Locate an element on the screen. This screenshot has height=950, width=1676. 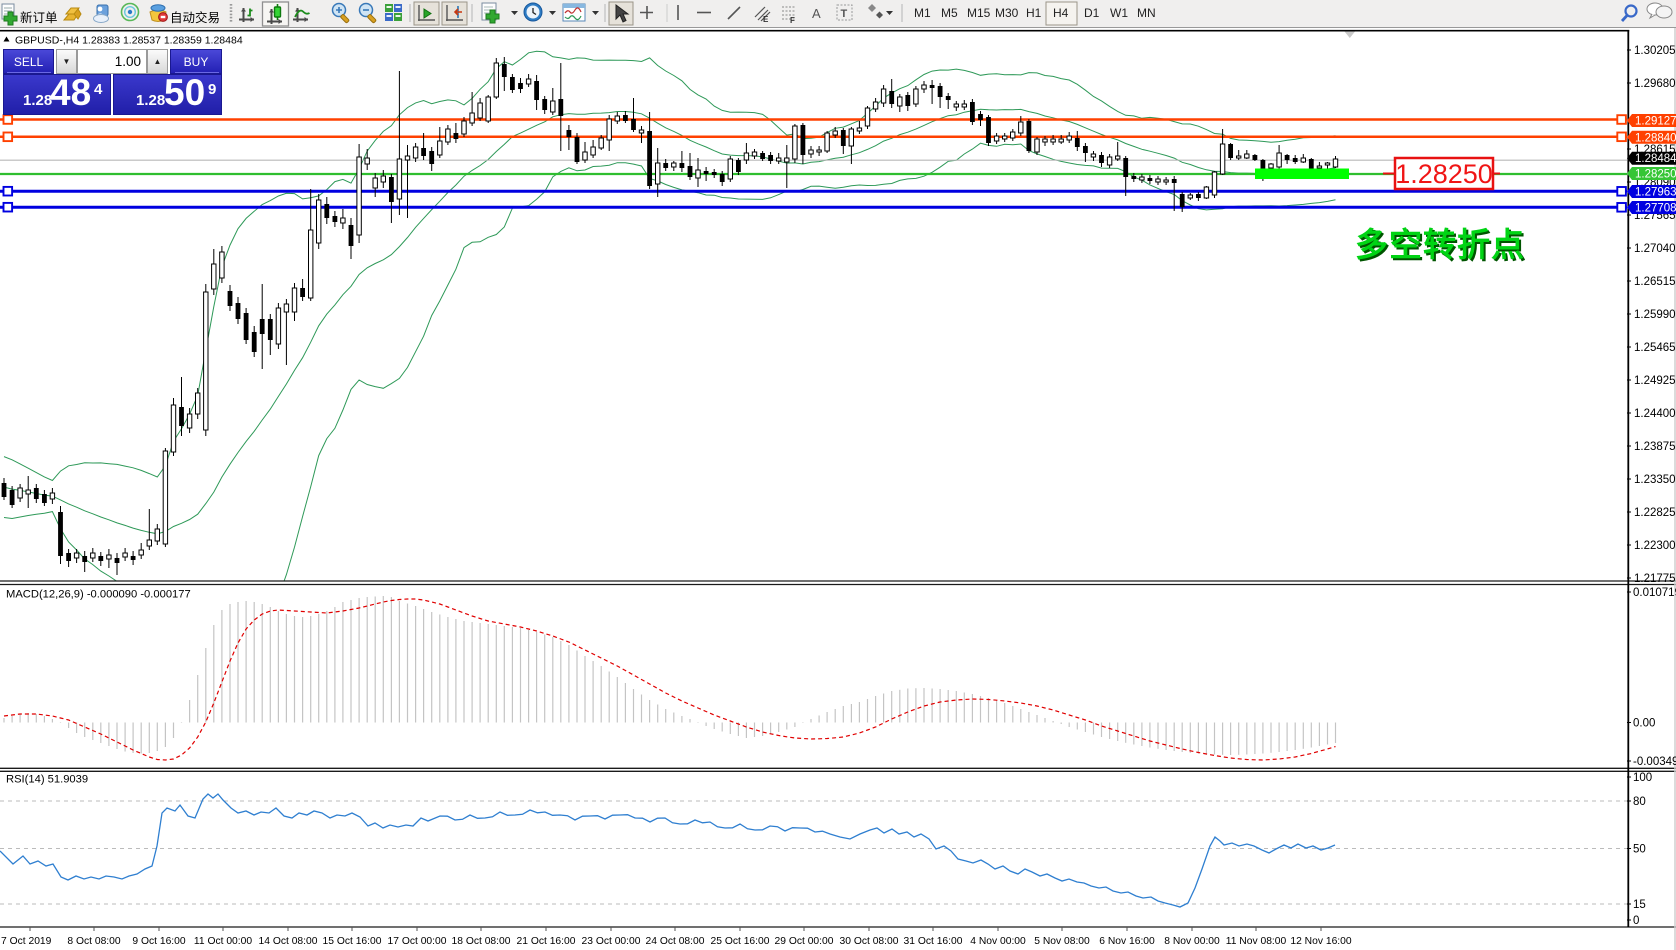
svg-text: 多空转折点 is located at coordinates (1440, 244).